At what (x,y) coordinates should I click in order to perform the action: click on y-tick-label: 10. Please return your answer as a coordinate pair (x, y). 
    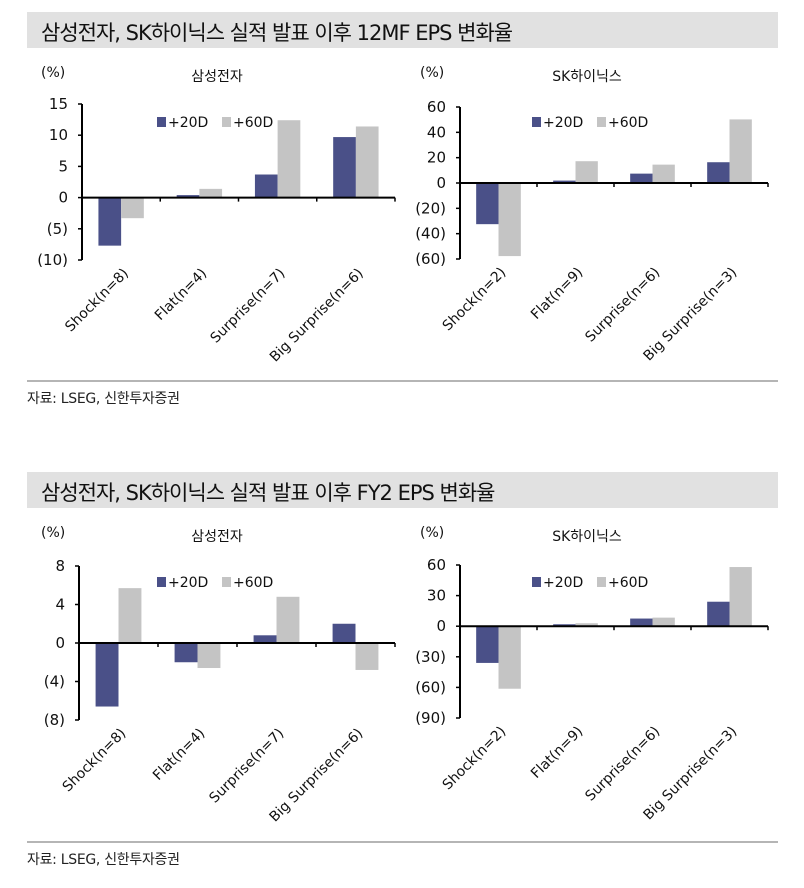
    Looking at the image, I should click on (58, 135).